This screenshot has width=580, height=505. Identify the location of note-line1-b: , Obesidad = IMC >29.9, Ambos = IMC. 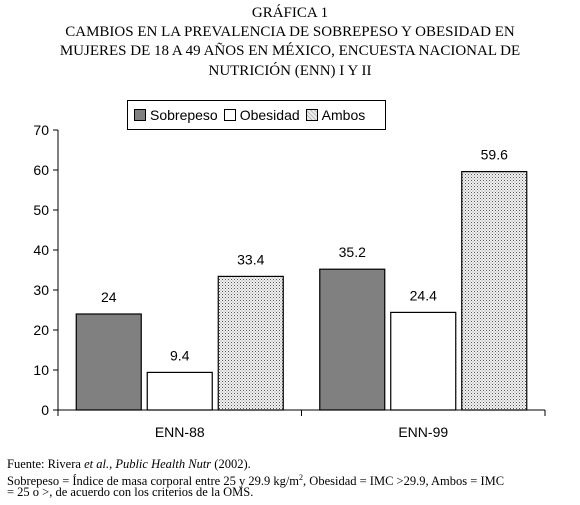
(404, 481).